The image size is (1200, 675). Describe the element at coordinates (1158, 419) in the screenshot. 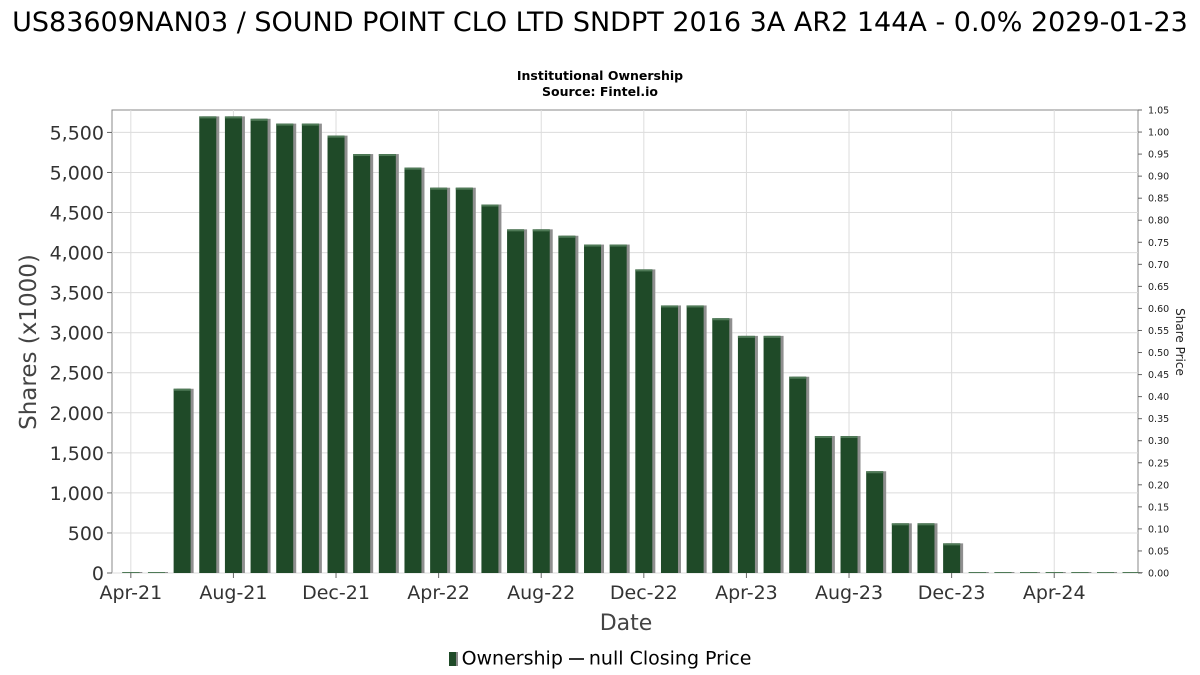

I see `y2-tick-label: 0.35` at that location.